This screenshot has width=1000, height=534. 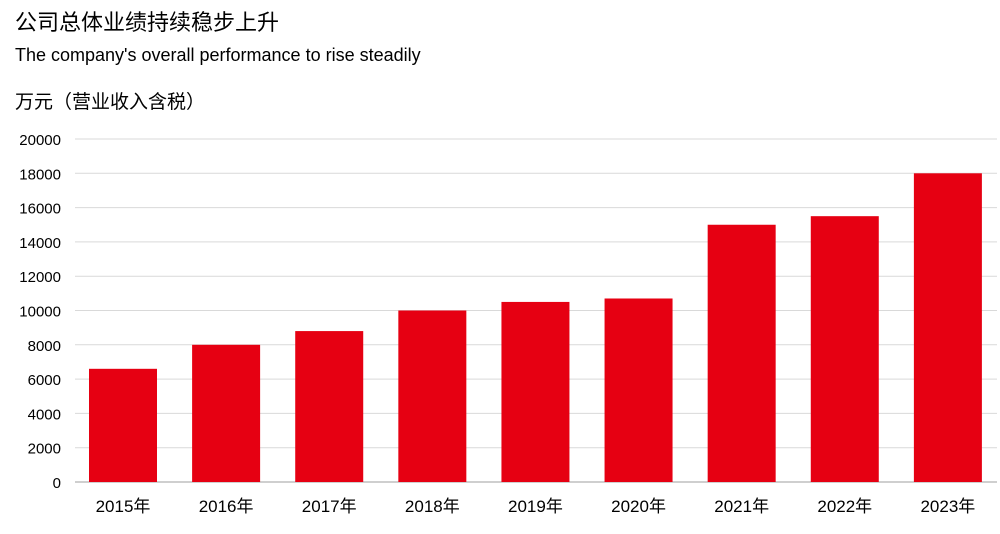 What do you see at coordinates (40, 140) in the screenshot?
I see `y-tick-label: 20000` at bounding box center [40, 140].